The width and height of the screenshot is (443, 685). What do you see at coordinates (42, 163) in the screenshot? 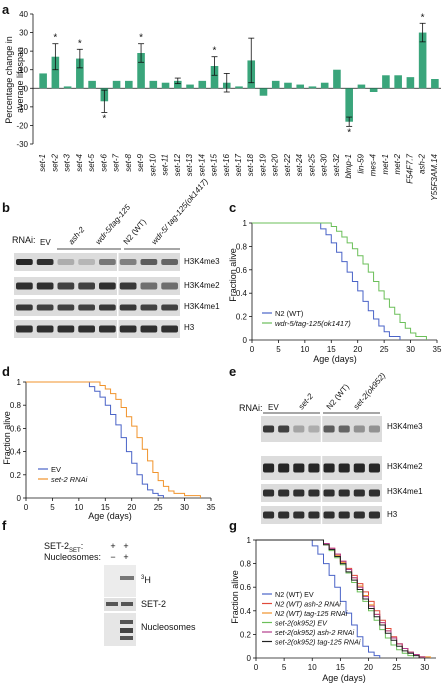
I see `panel-a-category-label: set-1` at bounding box center [42, 163].